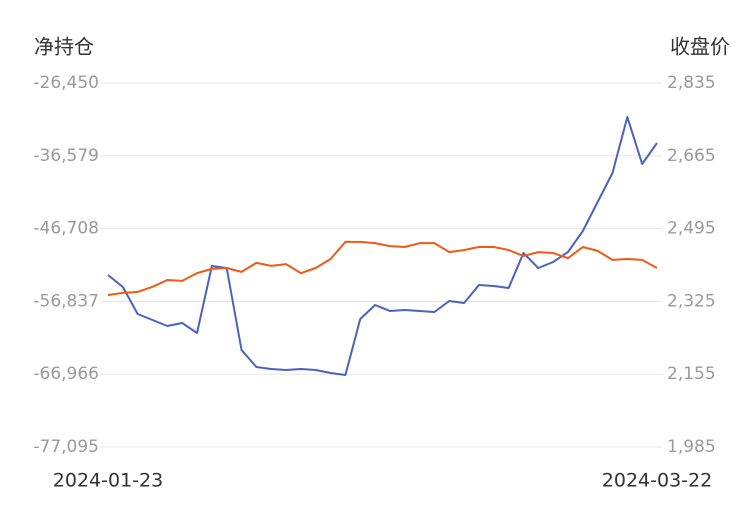  I want to click on y-tick-label: -66,966, so click(66, 374).